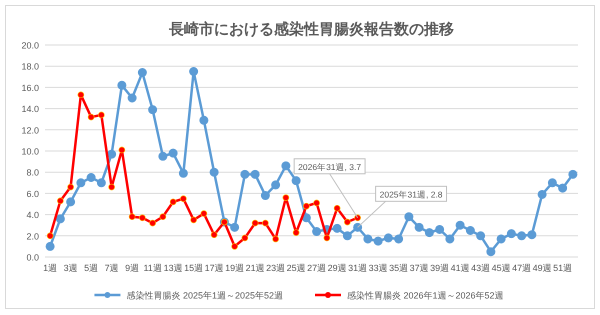  Describe the element at coordinates (32, 173) in the screenshot. I see `y-tick-label: 8.0` at that location.